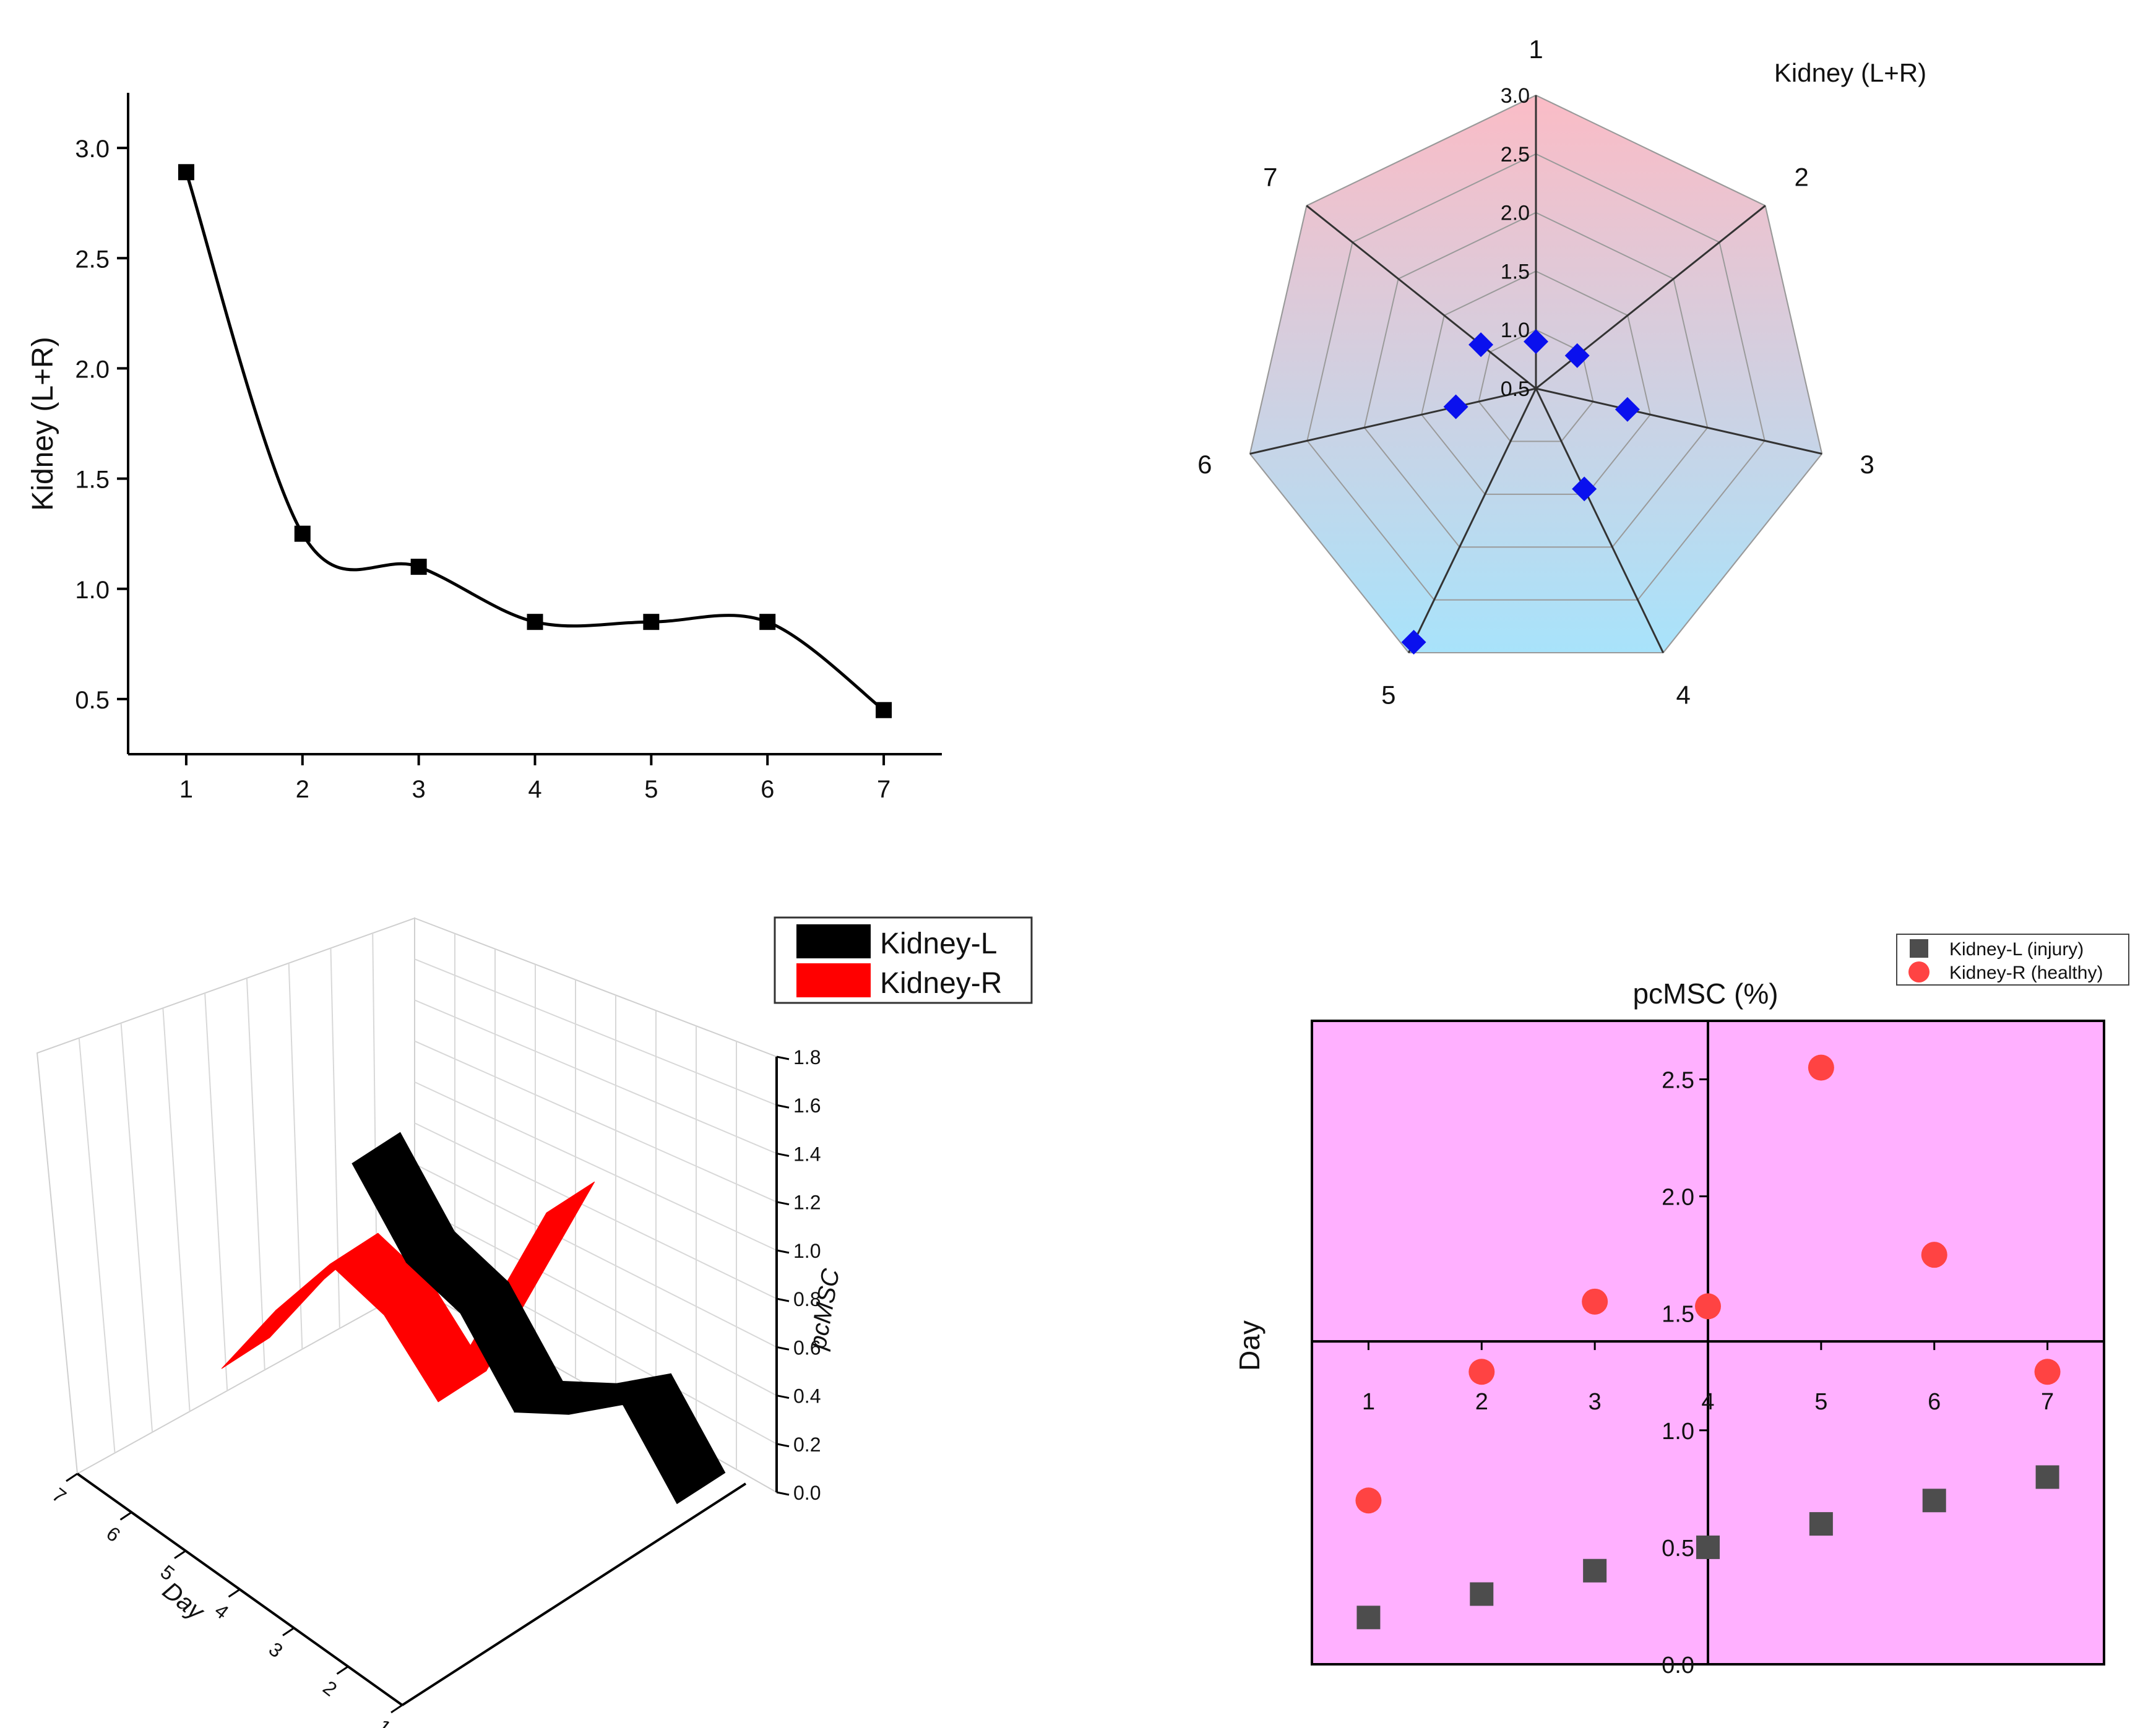  What do you see at coordinates (807, 1493) in the screenshot?
I see `ribbon-z-tick-label: 0.0` at bounding box center [807, 1493].